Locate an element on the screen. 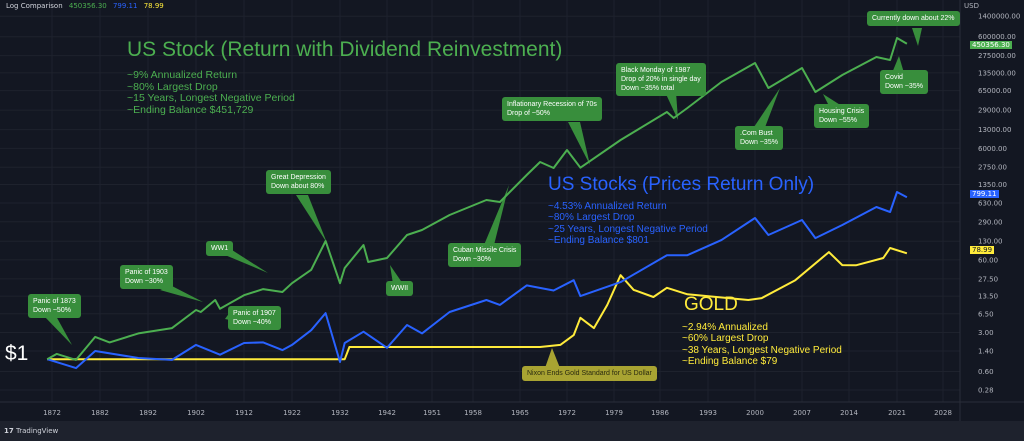  time-tick-label: 1951 is located at coordinates (432, 413).